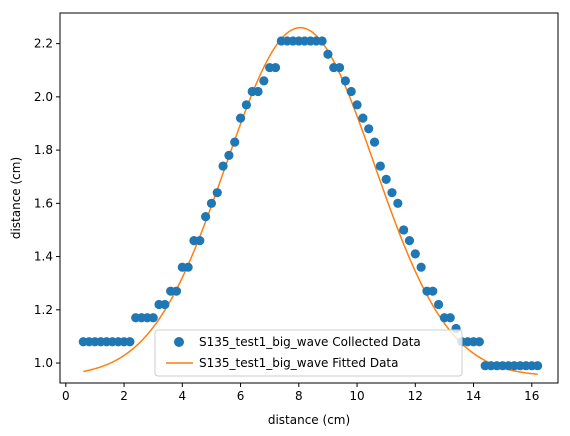 This screenshot has height=436, width=570. I want to click on legend-label-collected: S135_test1_big_wave Collected Data, so click(310, 342).